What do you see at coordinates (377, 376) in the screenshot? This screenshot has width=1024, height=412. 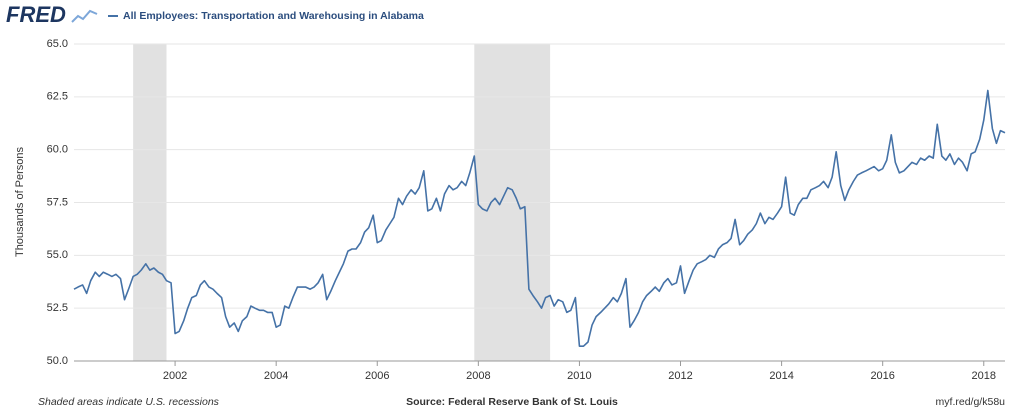 I see `x-tick-label: 2006` at bounding box center [377, 376].